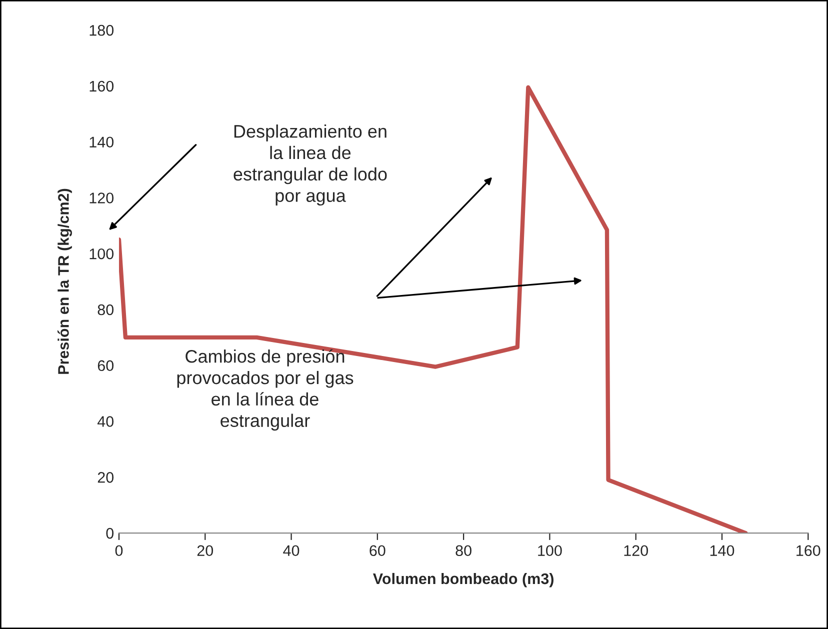 Image resolution: width=828 pixels, height=629 pixels. I want to click on x-tick-label: 100, so click(550, 550).